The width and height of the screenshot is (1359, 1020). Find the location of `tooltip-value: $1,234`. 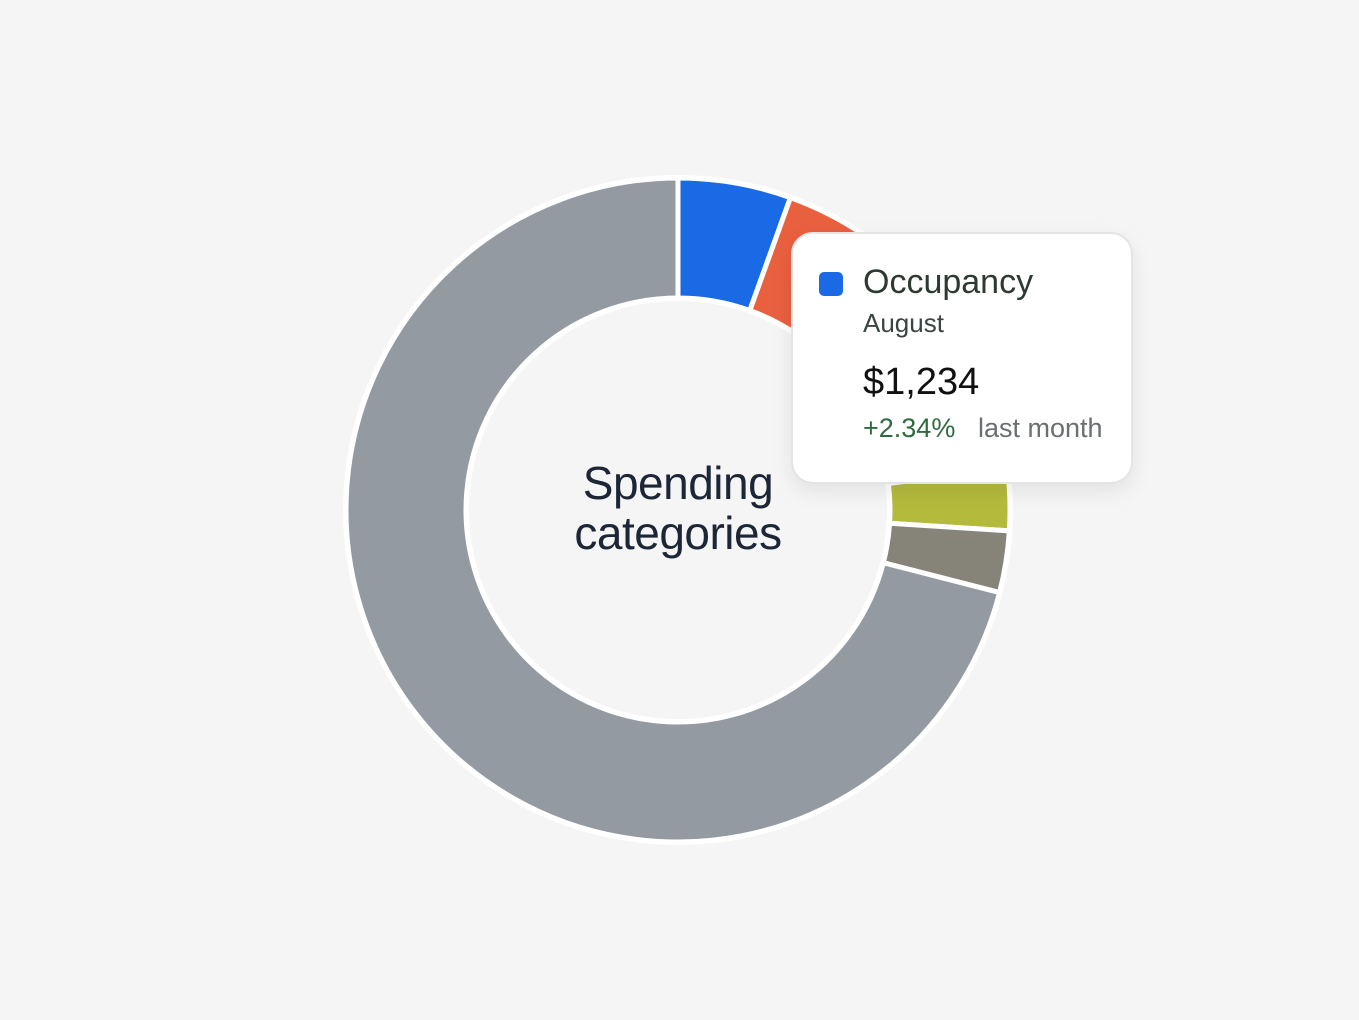

tooltip-value: $1,234 is located at coordinates (921, 382).